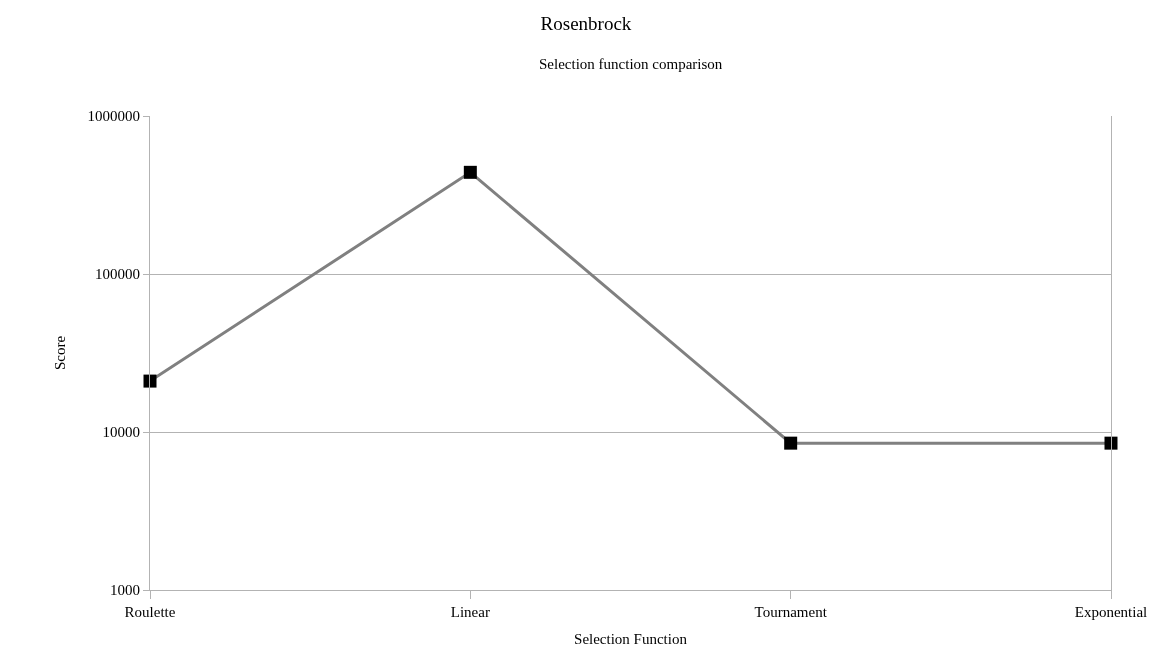 The image size is (1172, 668). What do you see at coordinates (150, 612) in the screenshot?
I see `x-tick-label: Roulette` at bounding box center [150, 612].